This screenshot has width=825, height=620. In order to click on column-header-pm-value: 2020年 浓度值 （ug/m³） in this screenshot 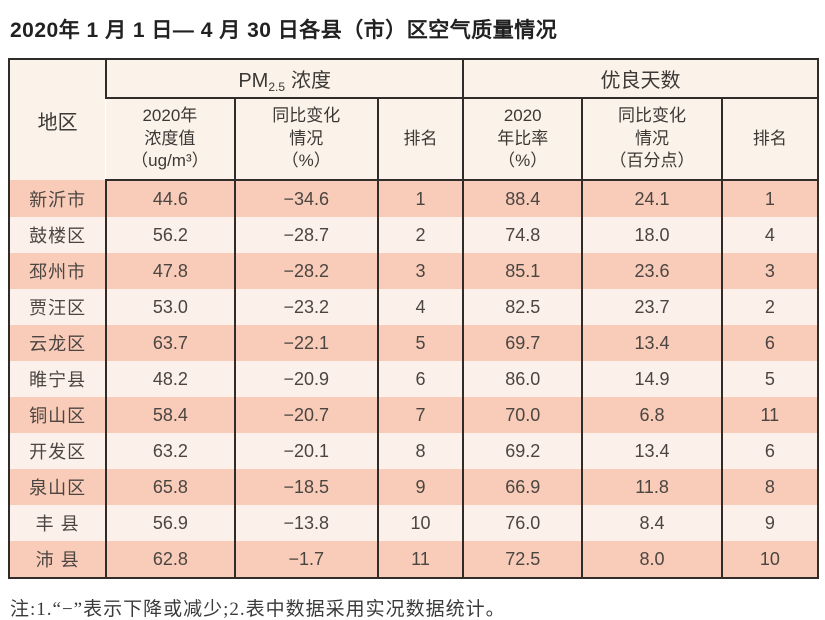, I will do `click(170, 139)`.